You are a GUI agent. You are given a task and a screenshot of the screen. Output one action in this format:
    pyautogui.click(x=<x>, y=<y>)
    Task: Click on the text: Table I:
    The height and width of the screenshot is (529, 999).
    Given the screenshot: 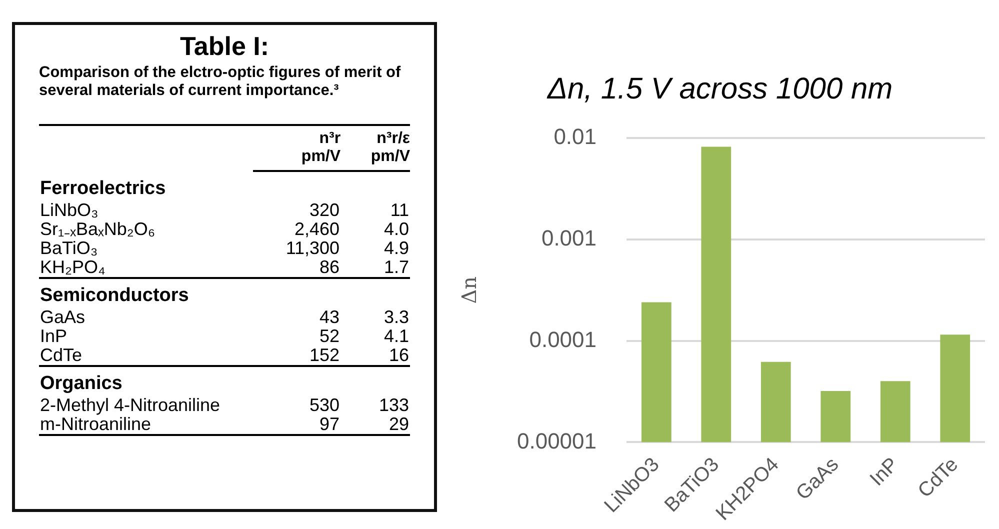 What is the action you would take?
    pyautogui.click(x=224, y=46)
    